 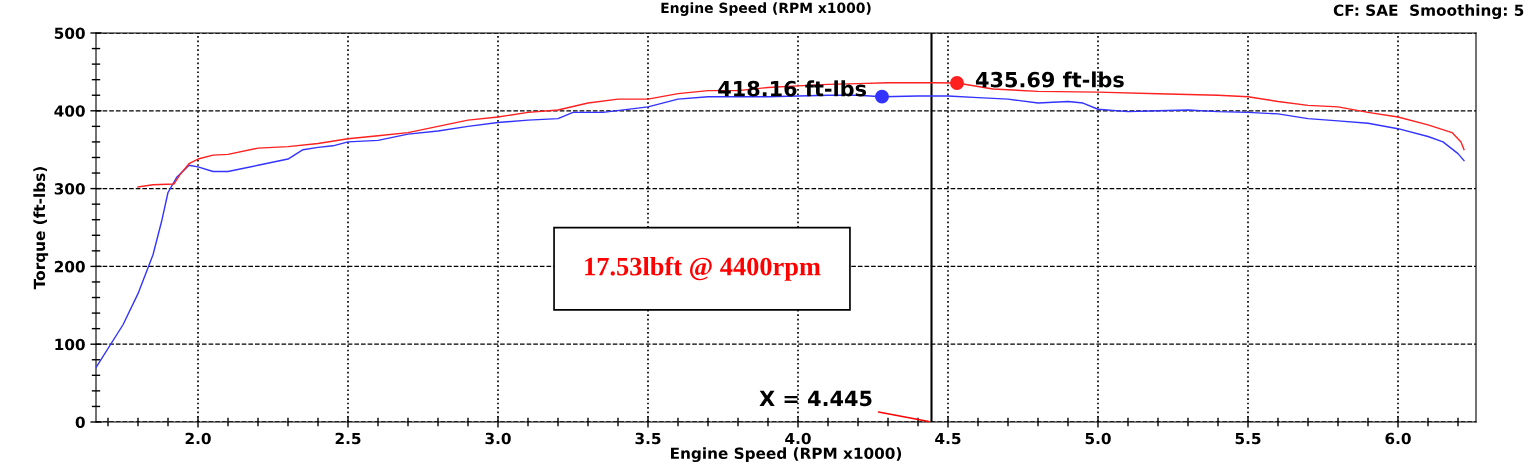 What do you see at coordinates (70, 344) in the screenshot?
I see `y-tick-label: 100` at bounding box center [70, 344].